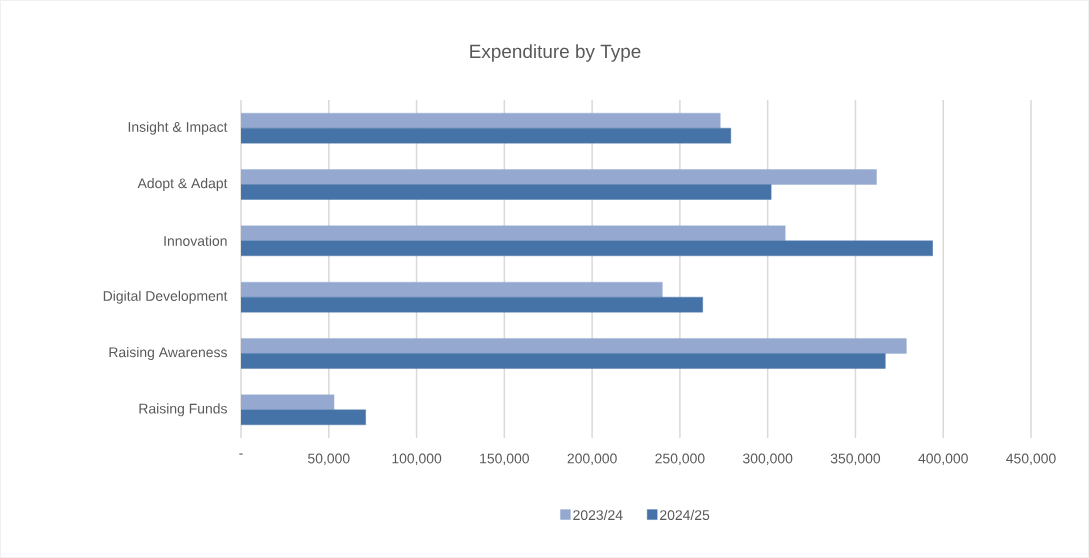 Image resolution: width=1089 pixels, height=558 pixels. What do you see at coordinates (685, 515) in the screenshot?
I see `legend-label: 2024/25` at bounding box center [685, 515].